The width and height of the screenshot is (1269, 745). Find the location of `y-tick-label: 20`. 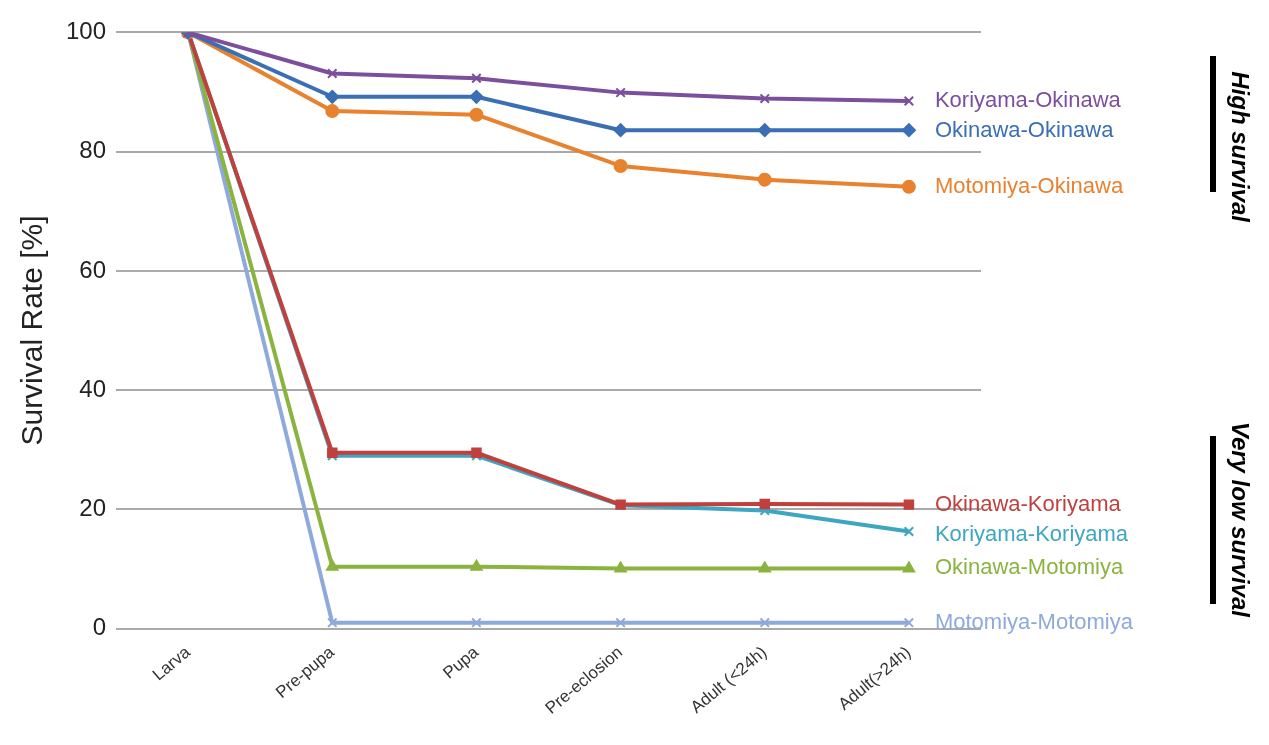

y-tick-label: 20 is located at coordinates (93, 508).